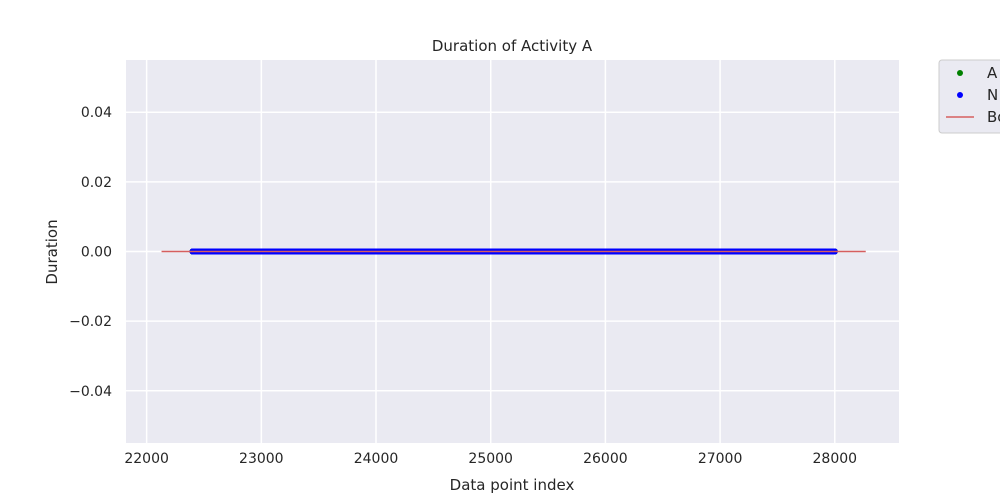 This screenshot has width=1000, height=500. What do you see at coordinates (835, 459) in the screenshot?
I see `x-tick-label: 28000` at bounding box center [835, 459].